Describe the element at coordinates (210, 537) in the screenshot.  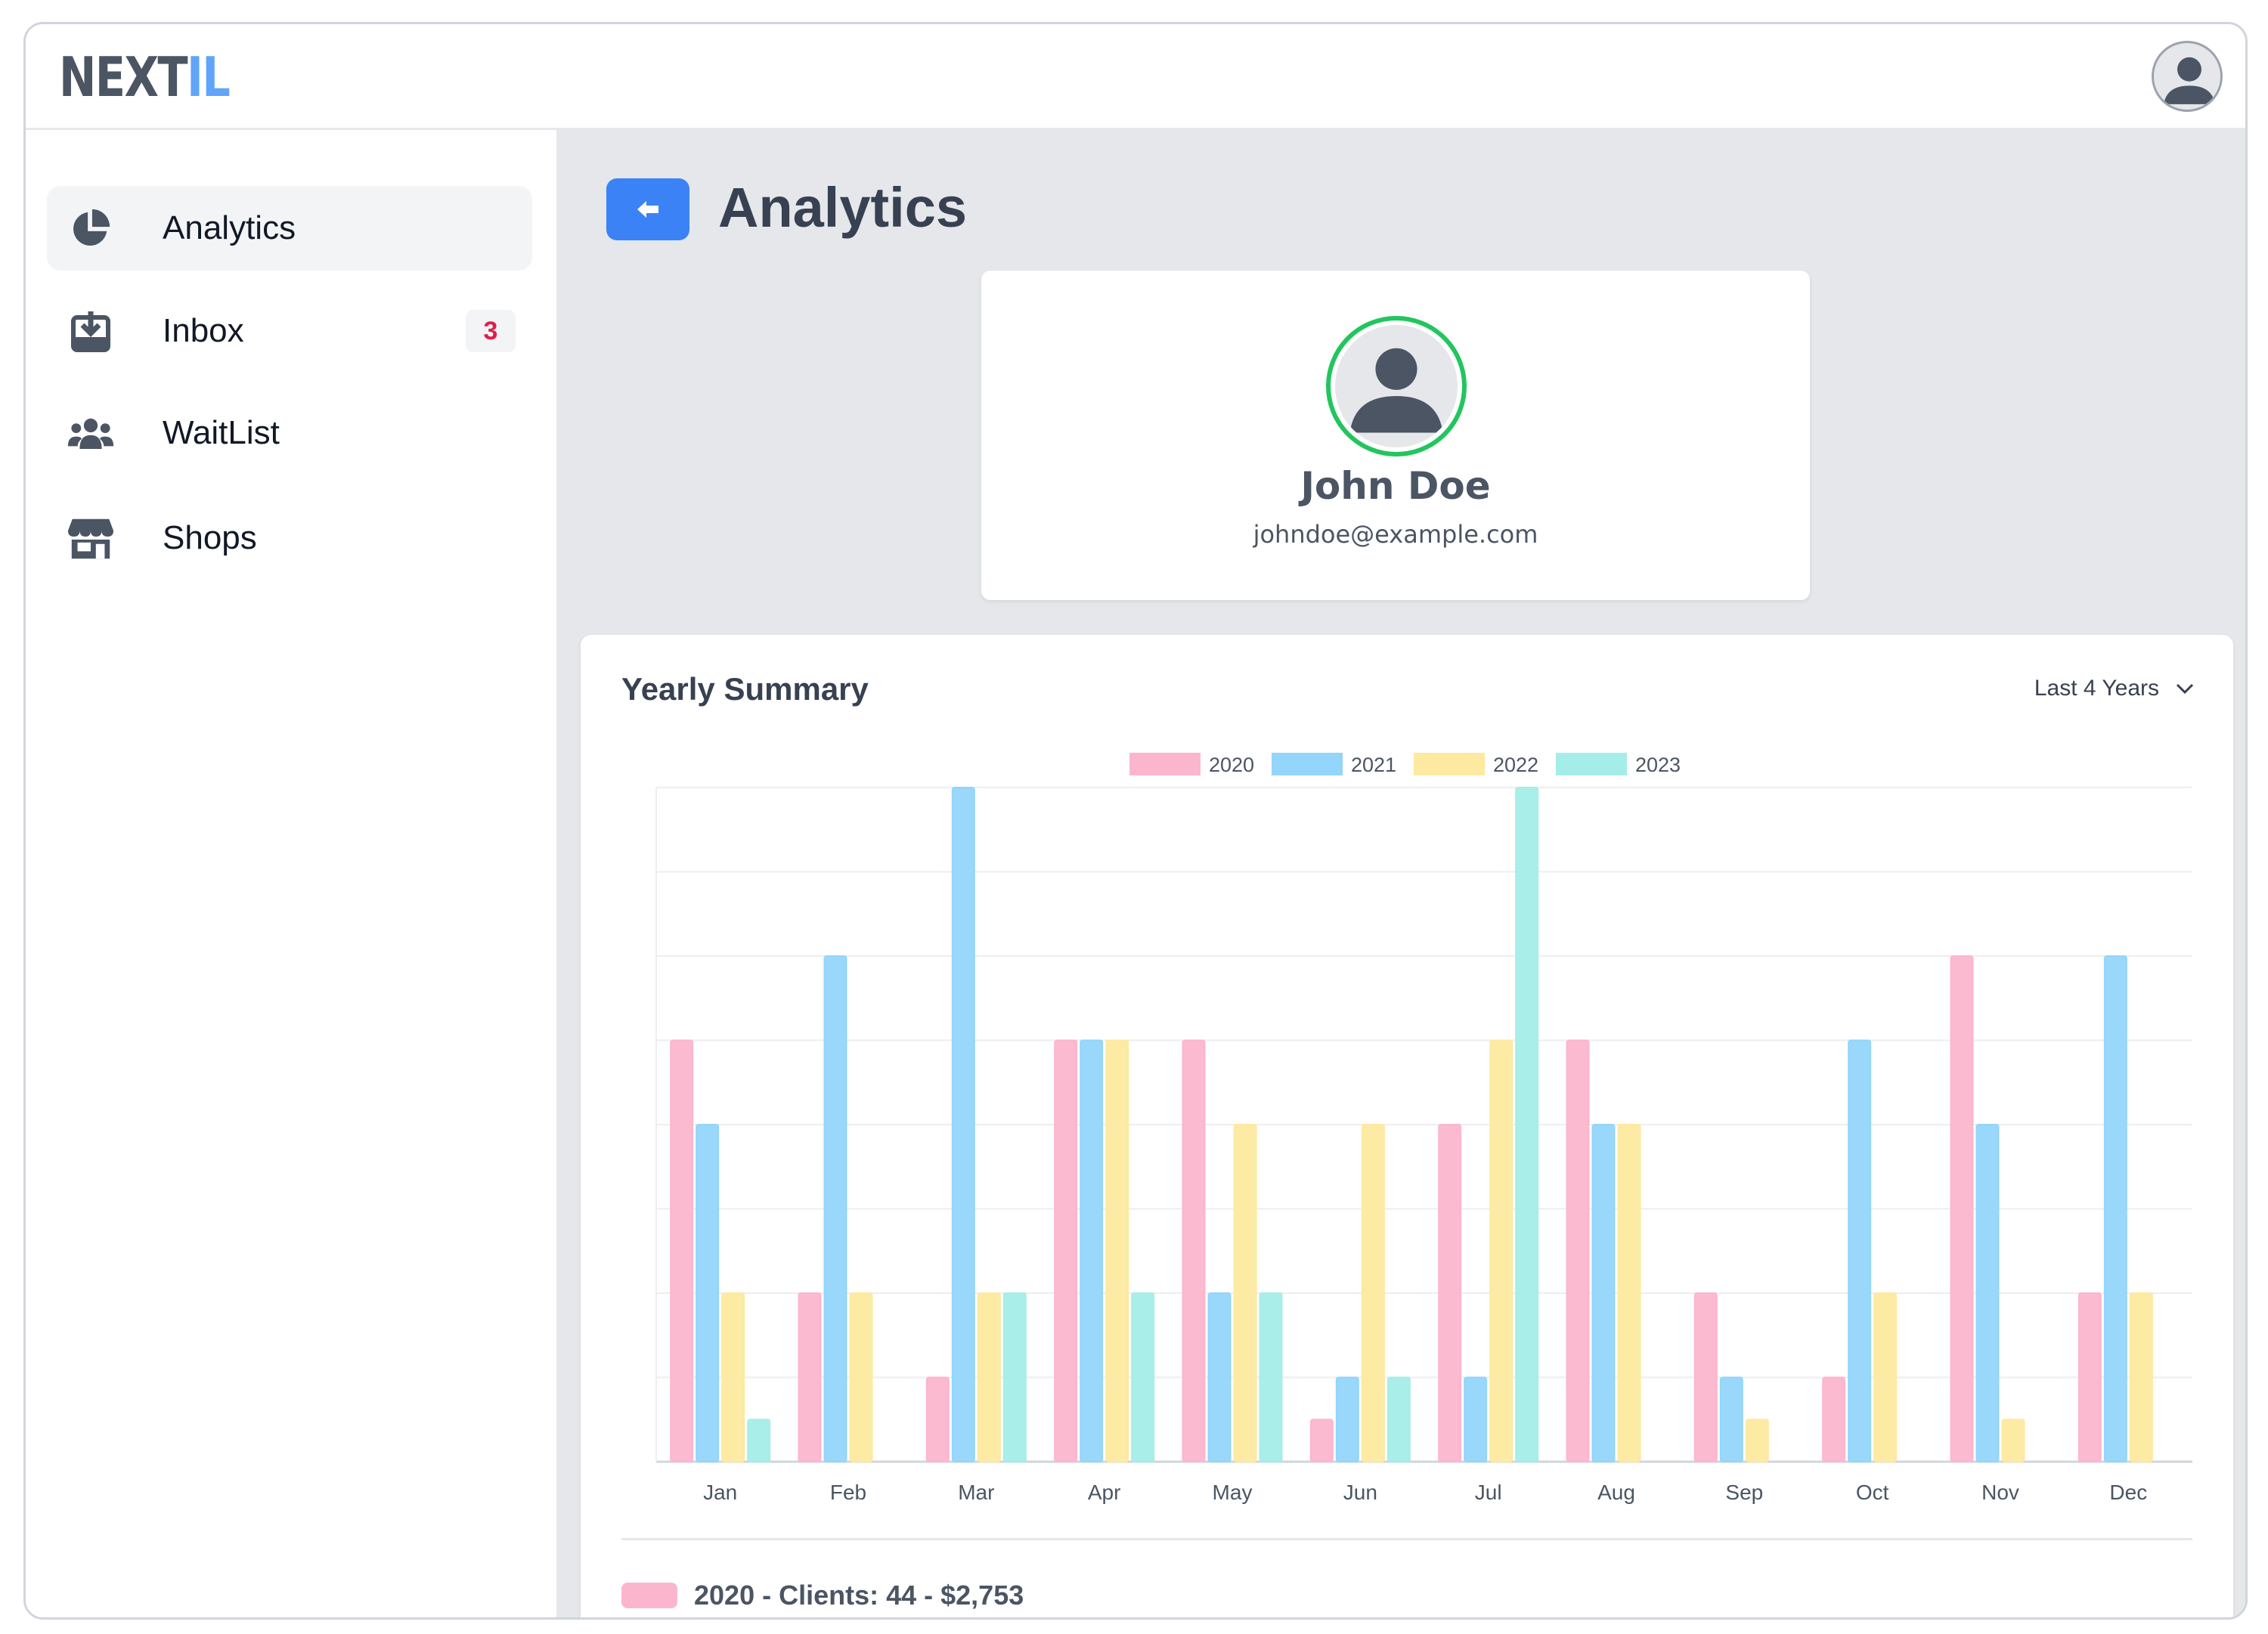
I see `sidebar-item-label: Shops` at that location.